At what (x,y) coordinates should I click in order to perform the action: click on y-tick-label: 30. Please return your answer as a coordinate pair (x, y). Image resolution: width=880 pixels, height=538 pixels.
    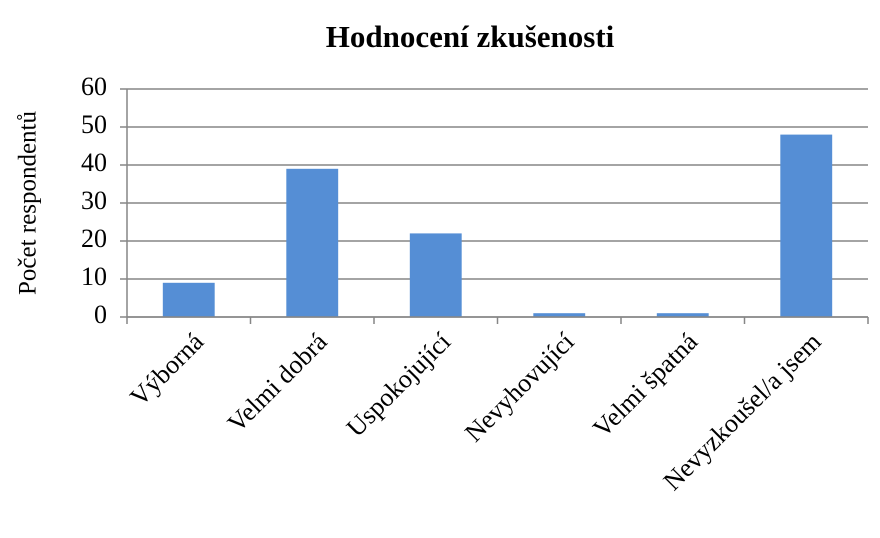
    Looking at the image, I should click on (94, 200).